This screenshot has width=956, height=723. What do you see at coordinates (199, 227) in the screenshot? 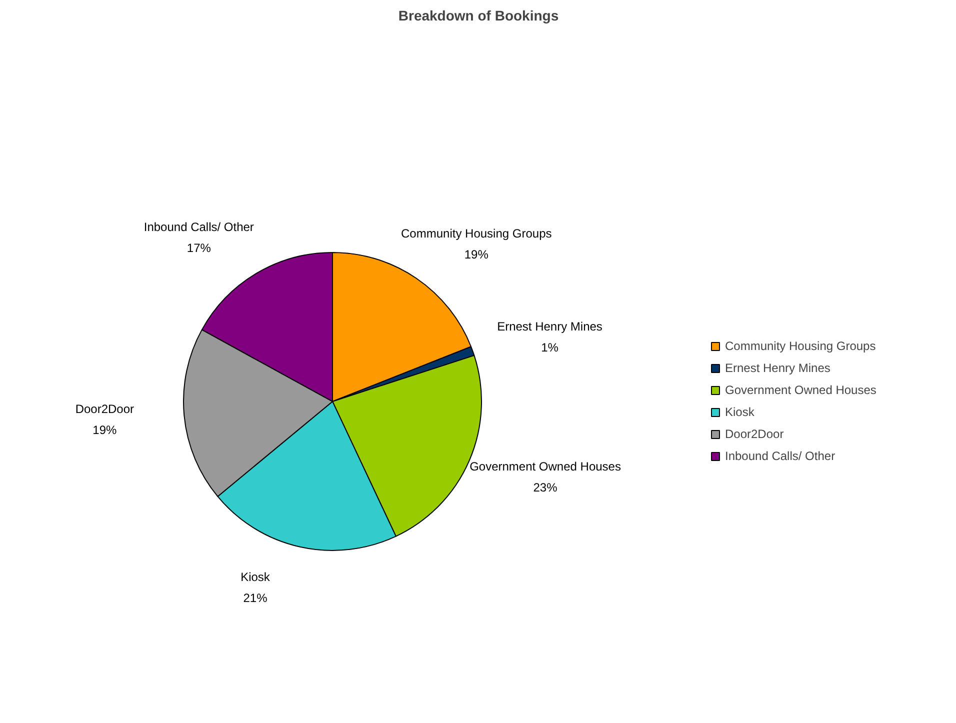
I see `slice-label: Inbound Calls/ Other` at bounding box center [199, 227].